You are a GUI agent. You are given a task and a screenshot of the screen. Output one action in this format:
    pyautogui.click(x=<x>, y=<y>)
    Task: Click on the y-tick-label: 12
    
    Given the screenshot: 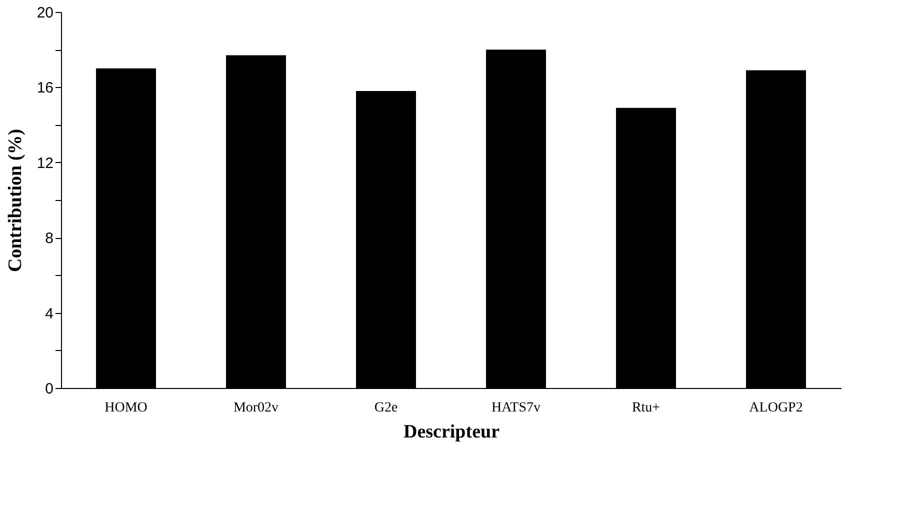 What is the action you would take?
    pyautogui.click(x=45, y=163)
    